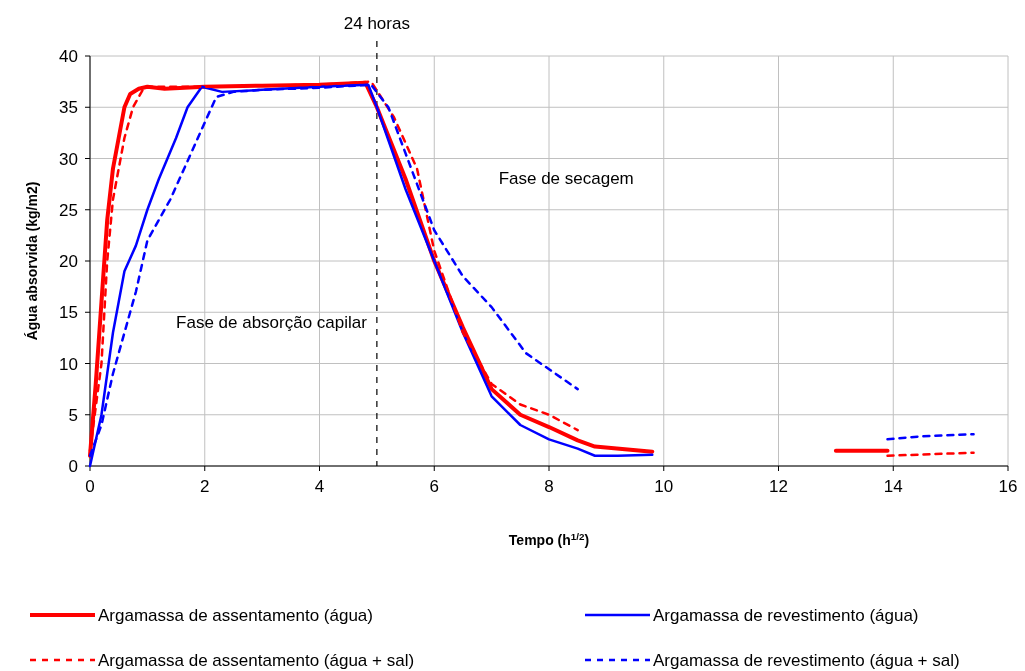 The height and width of the screenshot is (671, 1025). Describe the element at coordinates (68, 159) in the screenshot. I see `y-tick-label: 30` at that location.